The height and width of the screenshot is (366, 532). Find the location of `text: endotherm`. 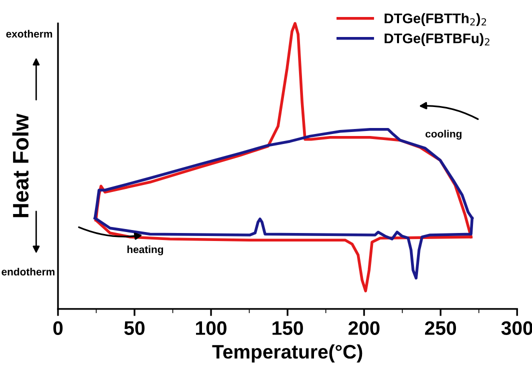

text: endotherm is located at coordinates (28, 272).